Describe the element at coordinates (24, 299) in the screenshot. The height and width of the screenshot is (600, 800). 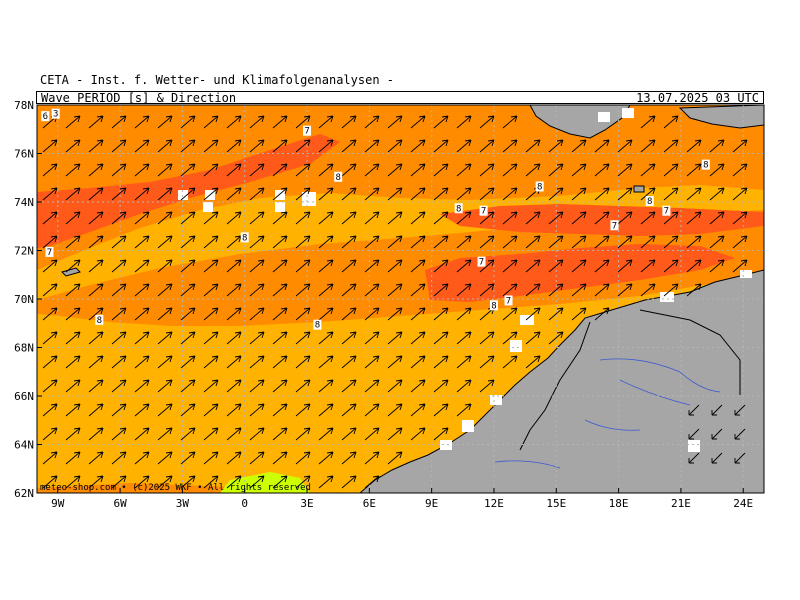
I see `lat-label: 70N` at that location.